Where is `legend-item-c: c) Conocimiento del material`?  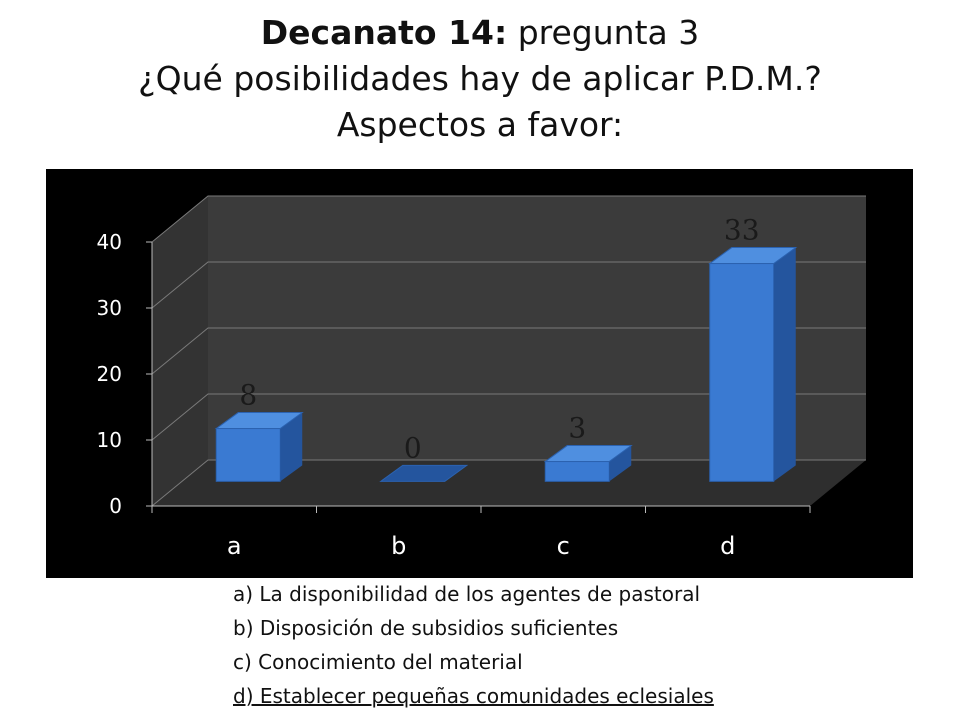
legend-item-c: c) Conocimiento del material is located at coordinates (378, 662).